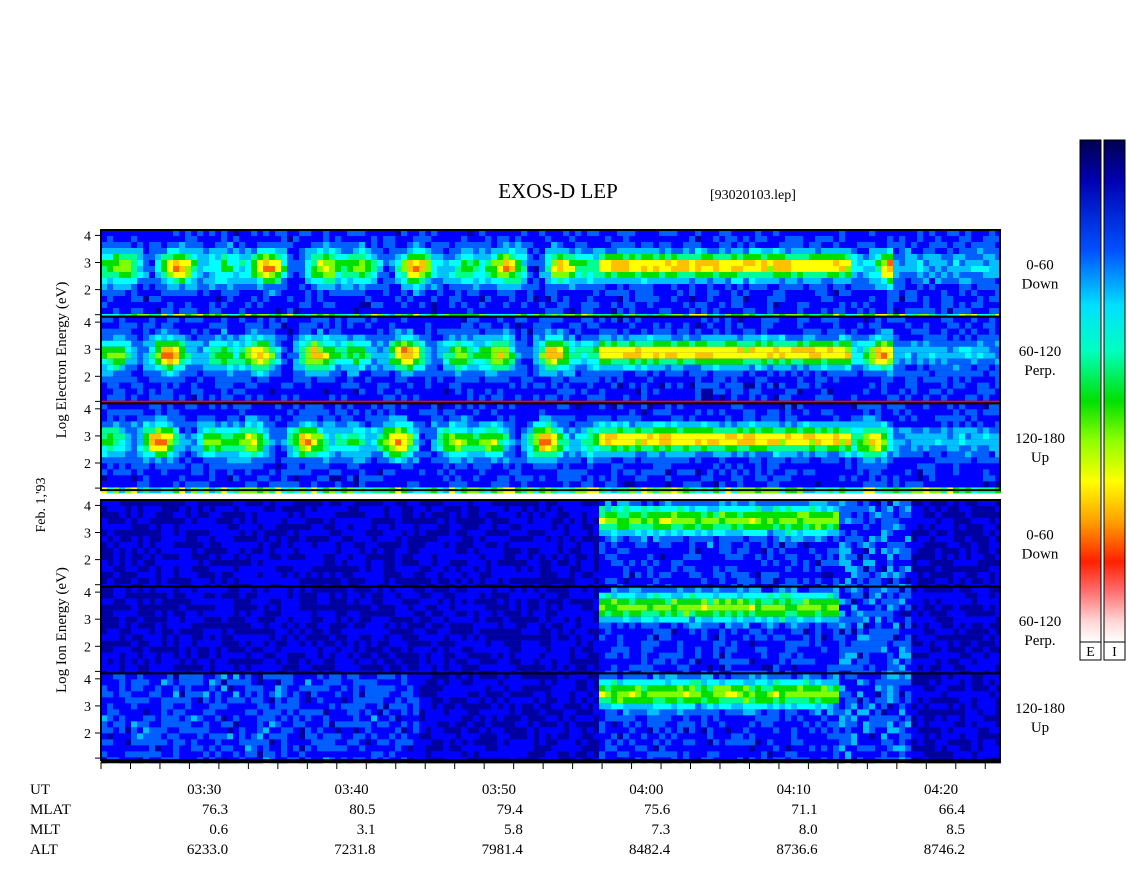  I want to click on file-id: [93020103.lep], so click(753, 195).